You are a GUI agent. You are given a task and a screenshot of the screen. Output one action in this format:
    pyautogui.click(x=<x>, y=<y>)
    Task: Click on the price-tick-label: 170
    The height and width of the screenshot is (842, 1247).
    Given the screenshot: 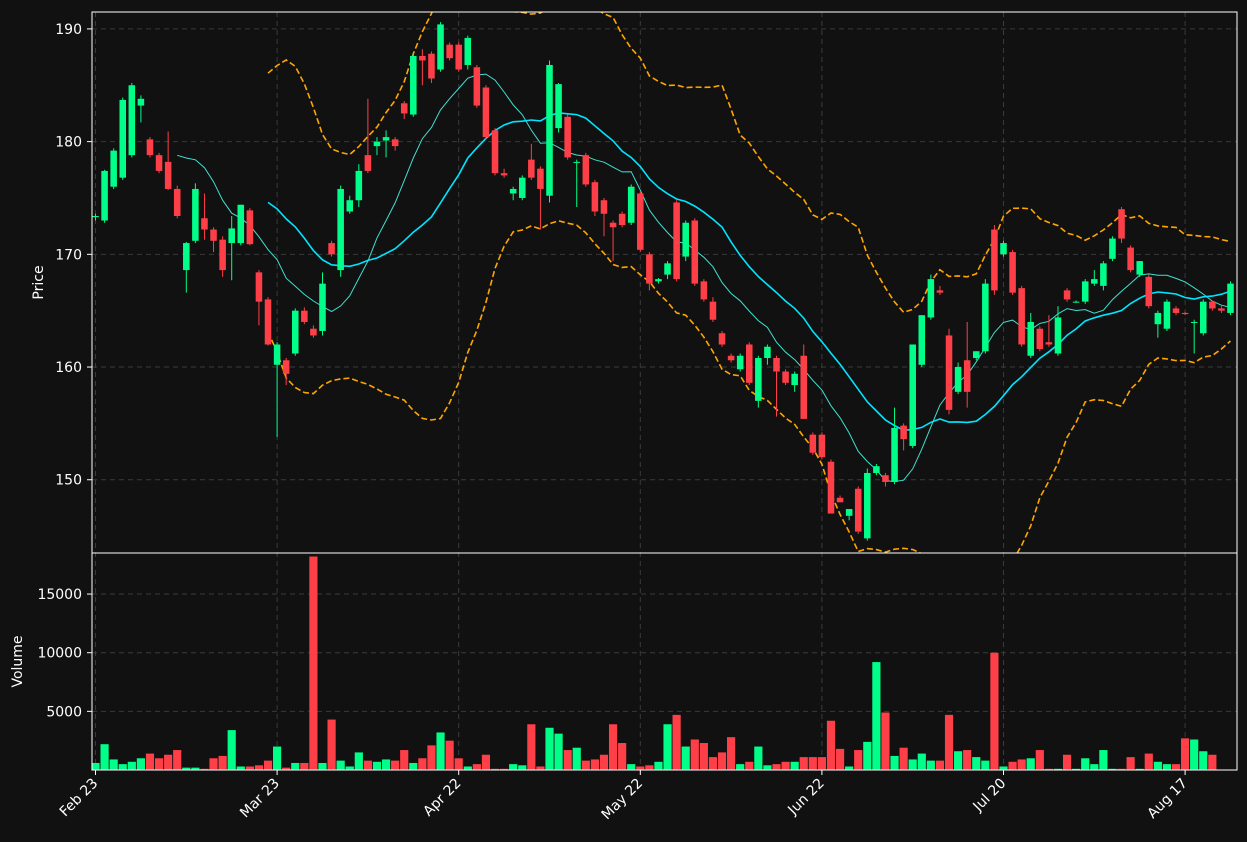 What is the action you would take?
    pyautogui.click(x=68, y=255)
    